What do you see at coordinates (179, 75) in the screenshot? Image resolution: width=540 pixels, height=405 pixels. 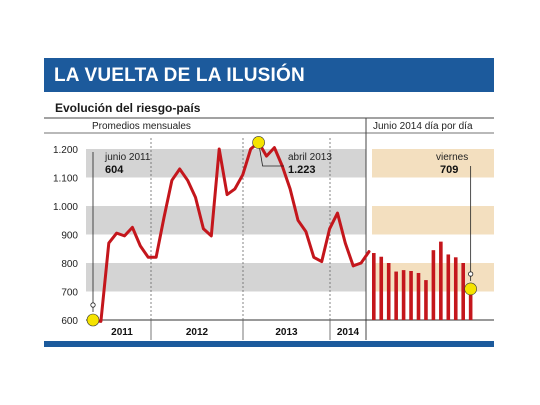 I see `page-title: LA VUELTA DE LA ILUSIÓN` at bounding box center [179, 75].